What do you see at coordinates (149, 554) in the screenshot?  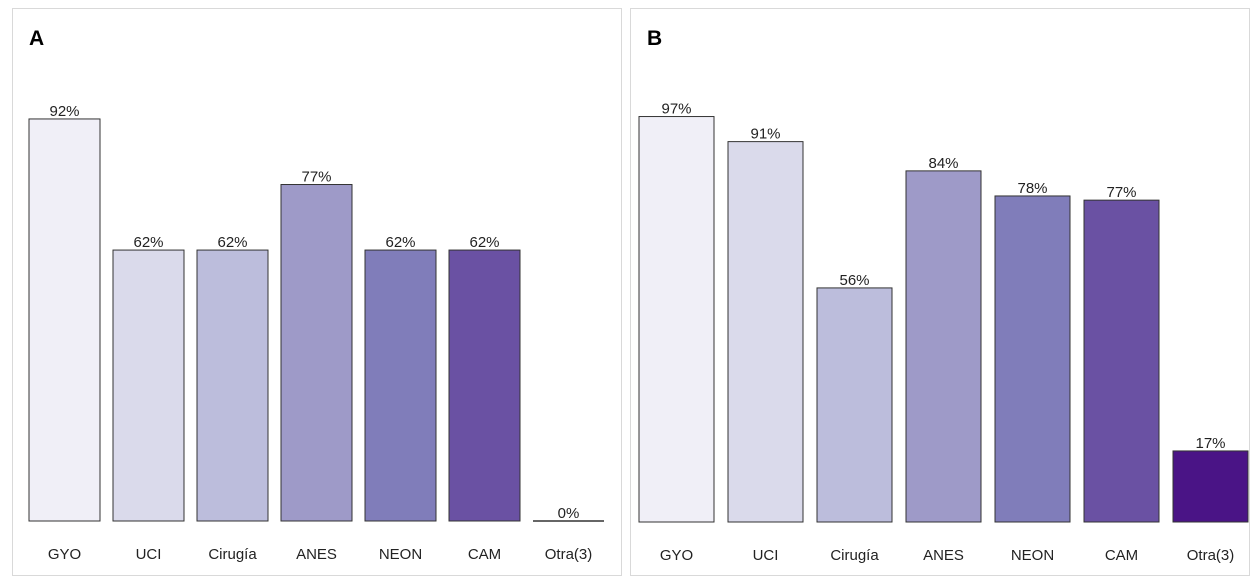 I see `category-label-a-uci: UCI` at bounding box center [149, 554].